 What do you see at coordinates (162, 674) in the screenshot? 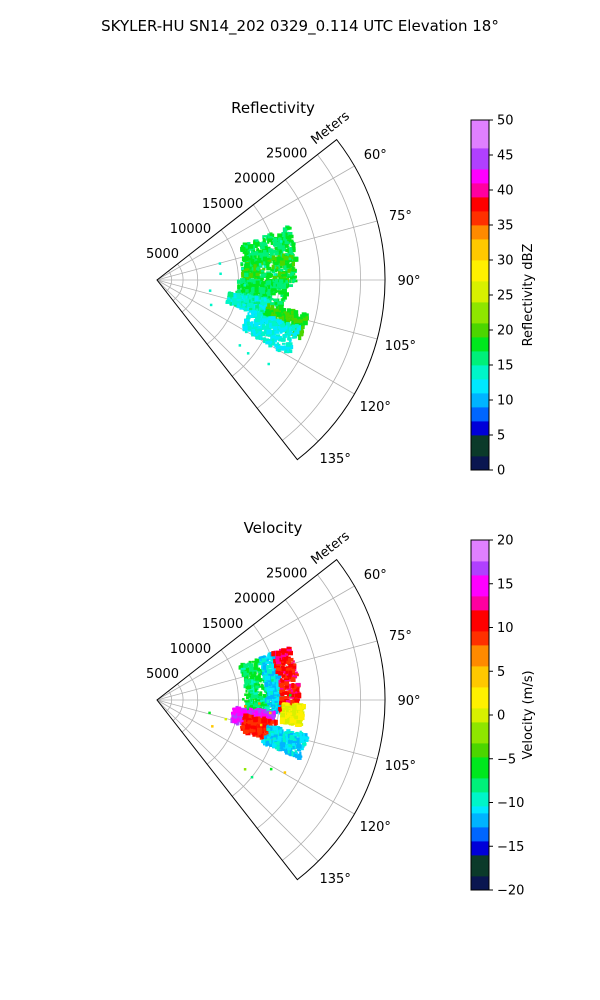
I see `range-tick-label: 5000` at bounding box center [162, 674].